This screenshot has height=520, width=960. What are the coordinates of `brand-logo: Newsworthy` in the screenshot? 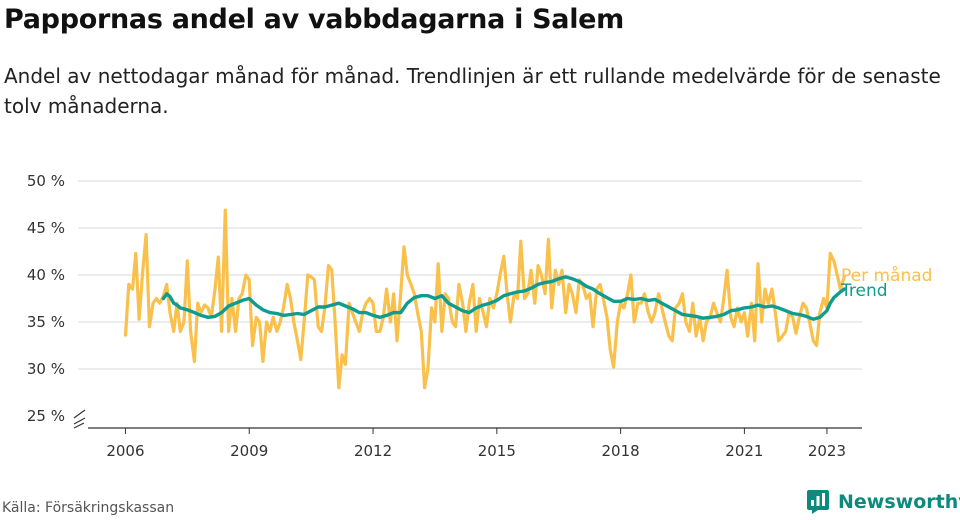 It's located at (883, 502).